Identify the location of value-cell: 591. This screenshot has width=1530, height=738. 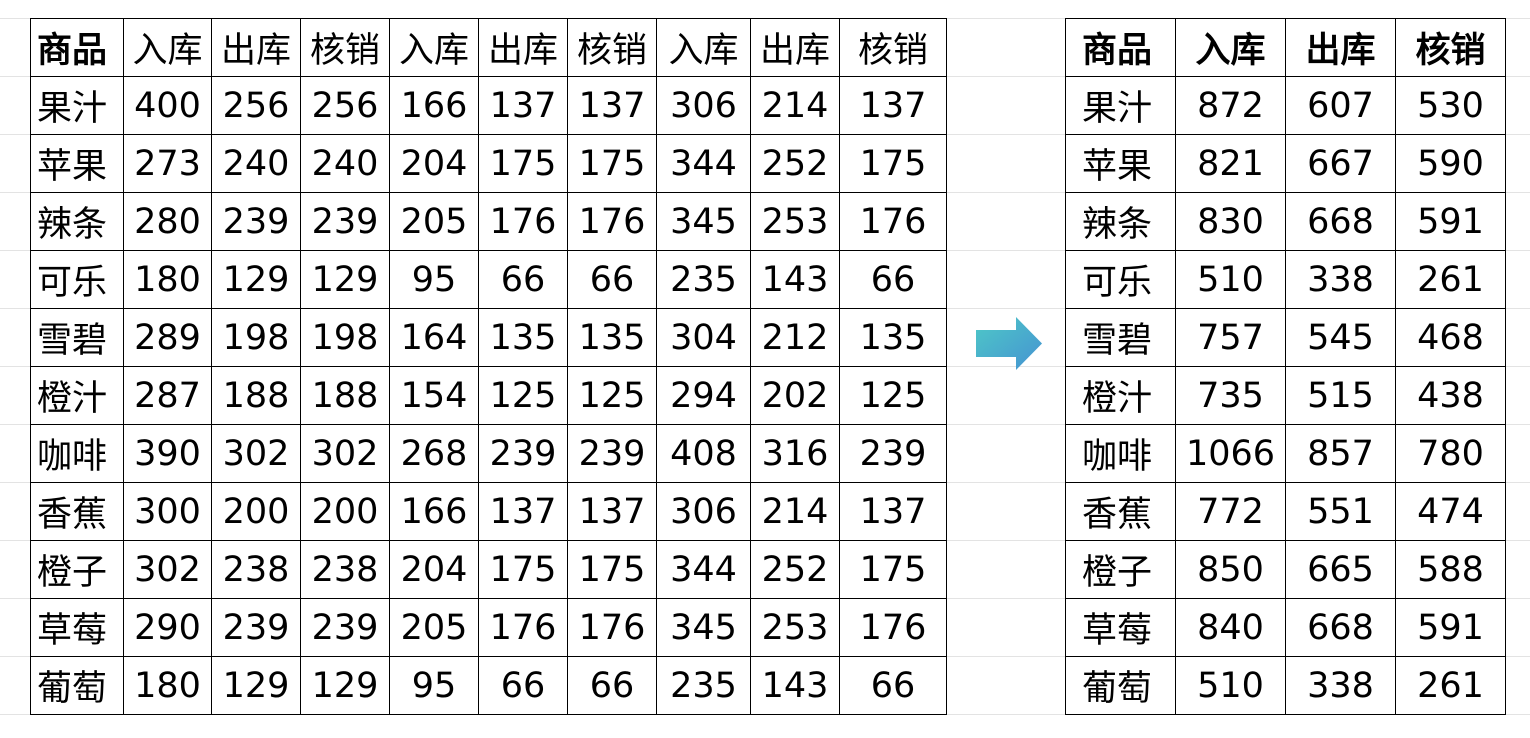
(1450, 627).